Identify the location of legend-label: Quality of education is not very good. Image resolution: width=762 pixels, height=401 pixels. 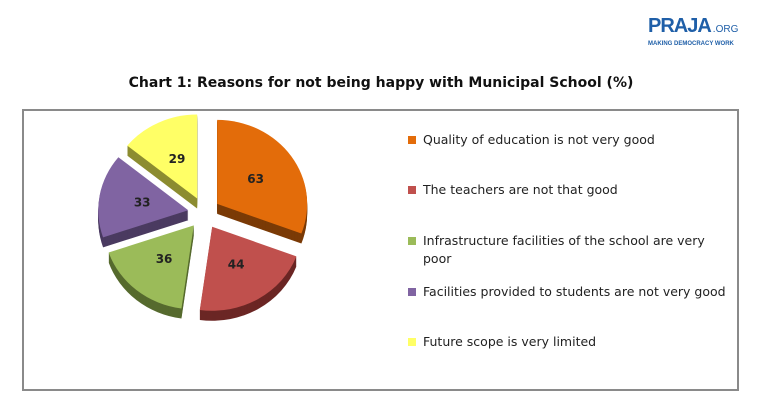
(539, 139).